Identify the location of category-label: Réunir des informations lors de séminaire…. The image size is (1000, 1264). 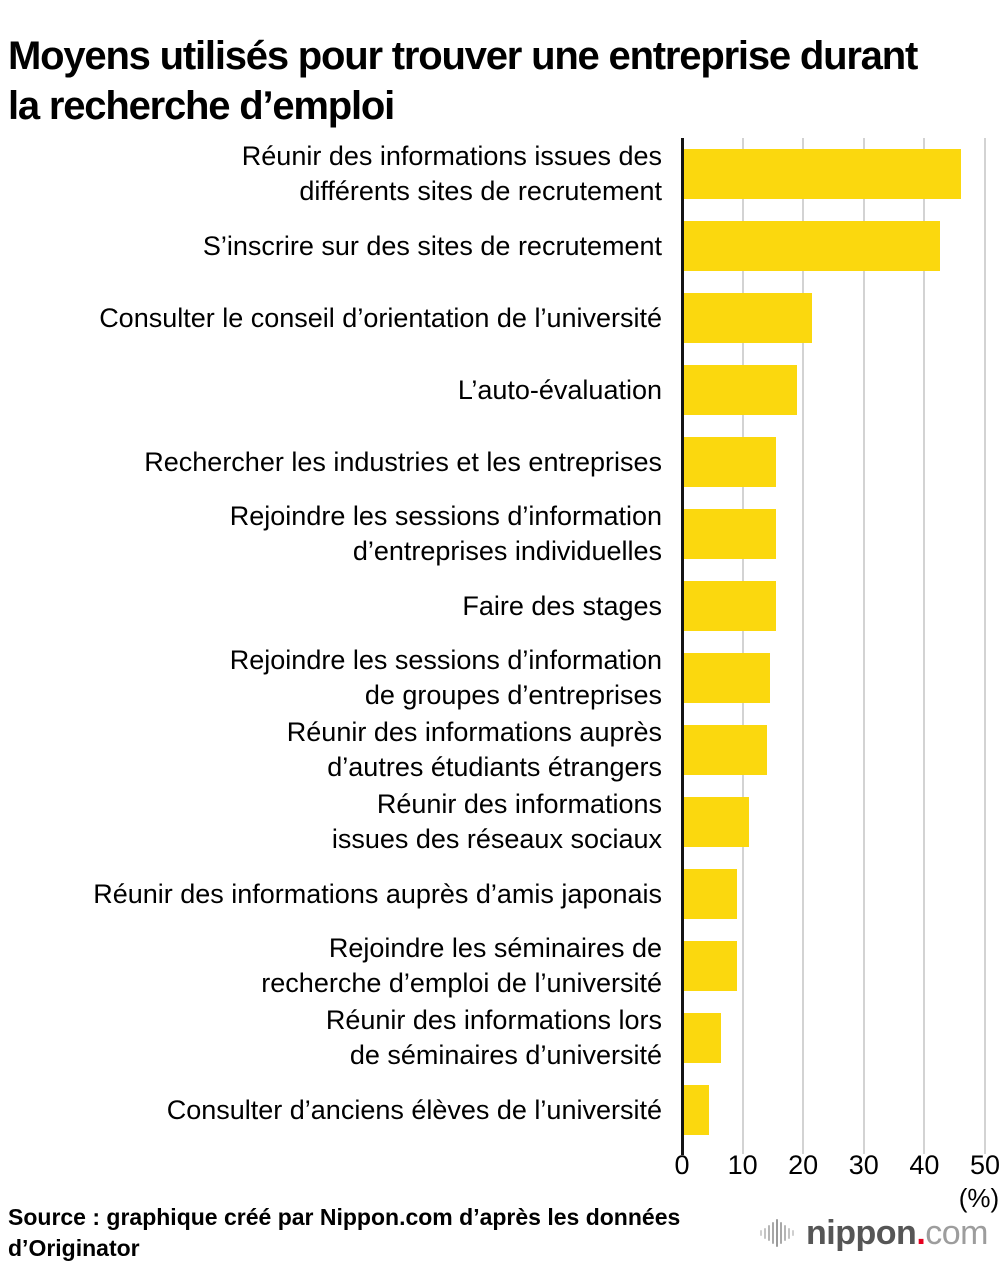
(493, 1037).